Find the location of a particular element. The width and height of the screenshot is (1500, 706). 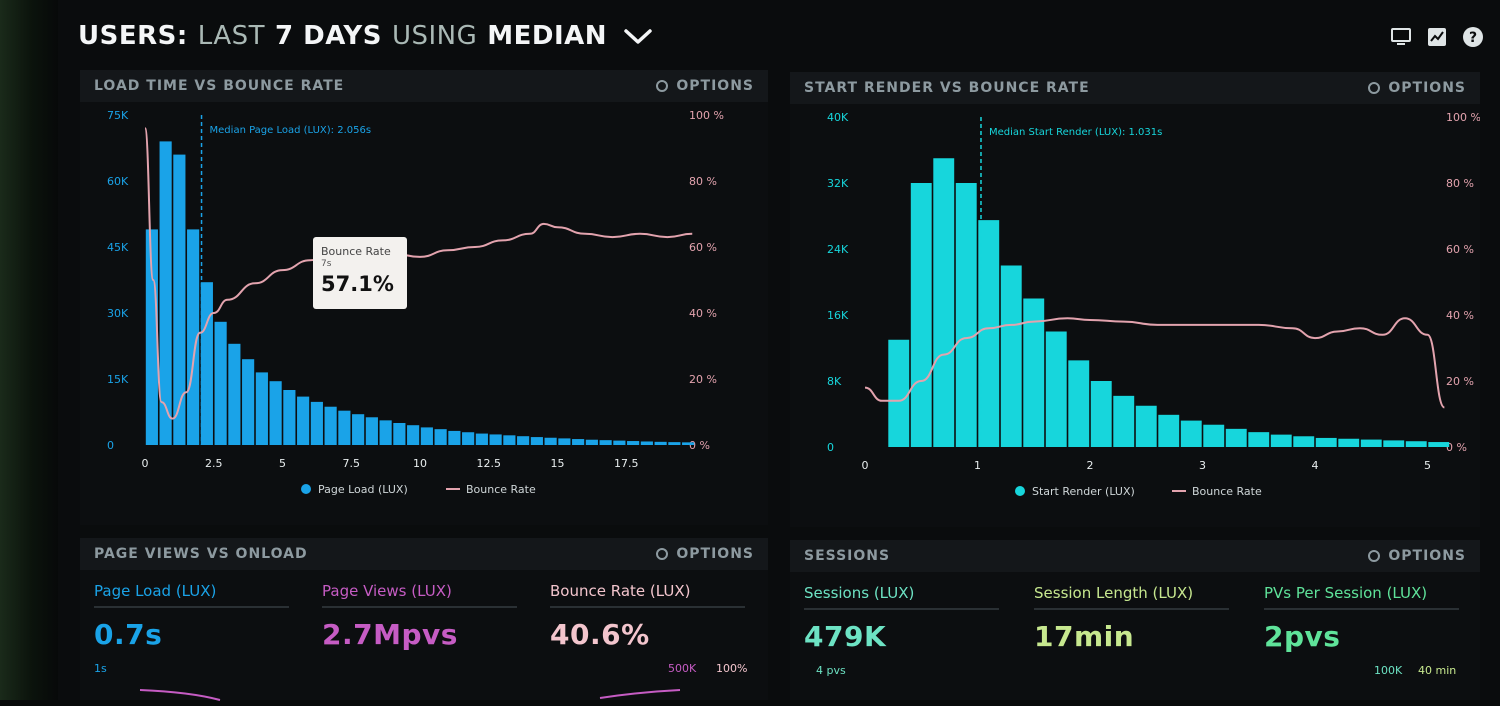

x-tick-label: 10 is located at coordinates (420, 463).